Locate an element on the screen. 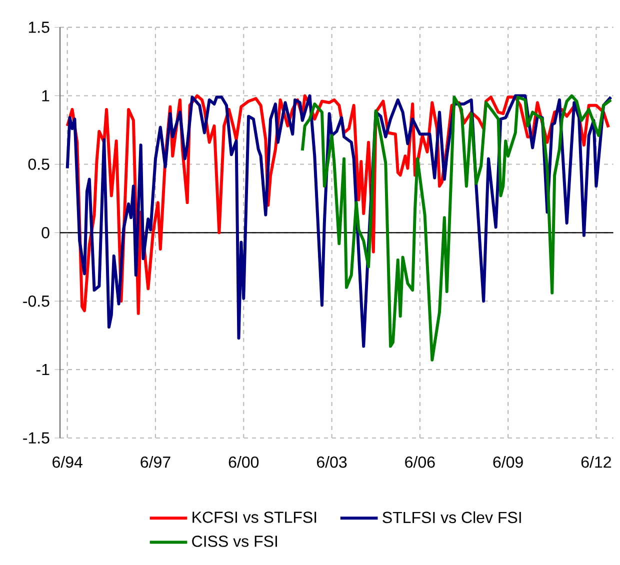 The width and height of the screenshot is (620, 565). legend-label: STLFSI vs Clev FSI is located at coordinates (451, 517).